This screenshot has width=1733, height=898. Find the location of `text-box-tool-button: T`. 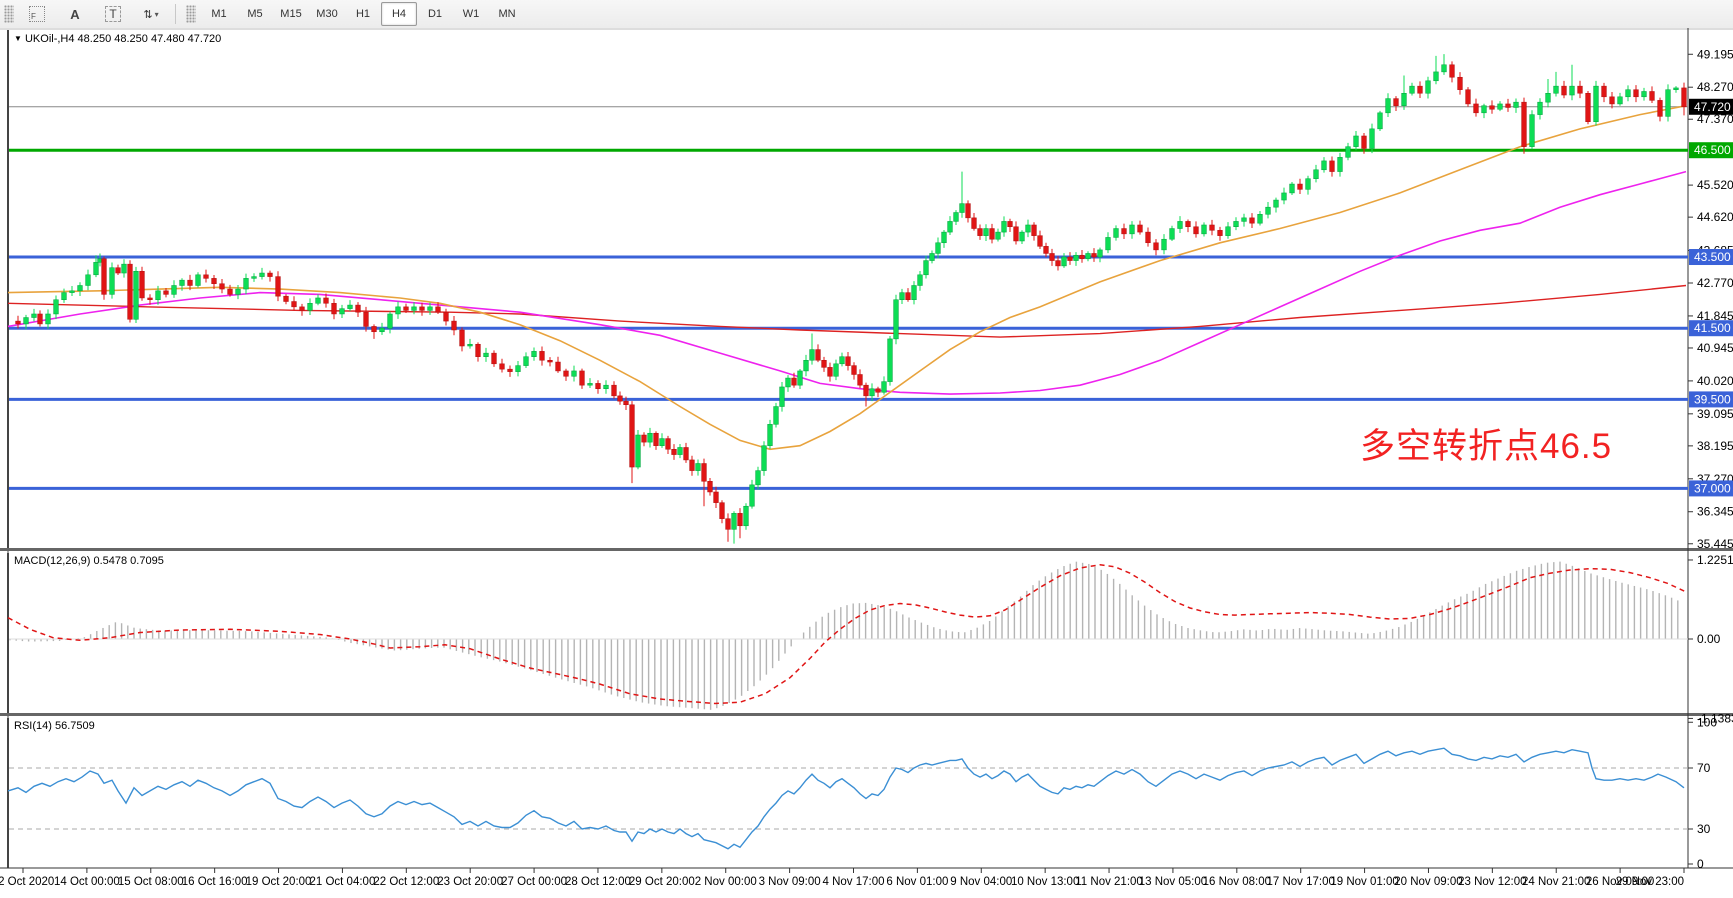

text-box-tool-button: T is located at coordinates (113, 14).